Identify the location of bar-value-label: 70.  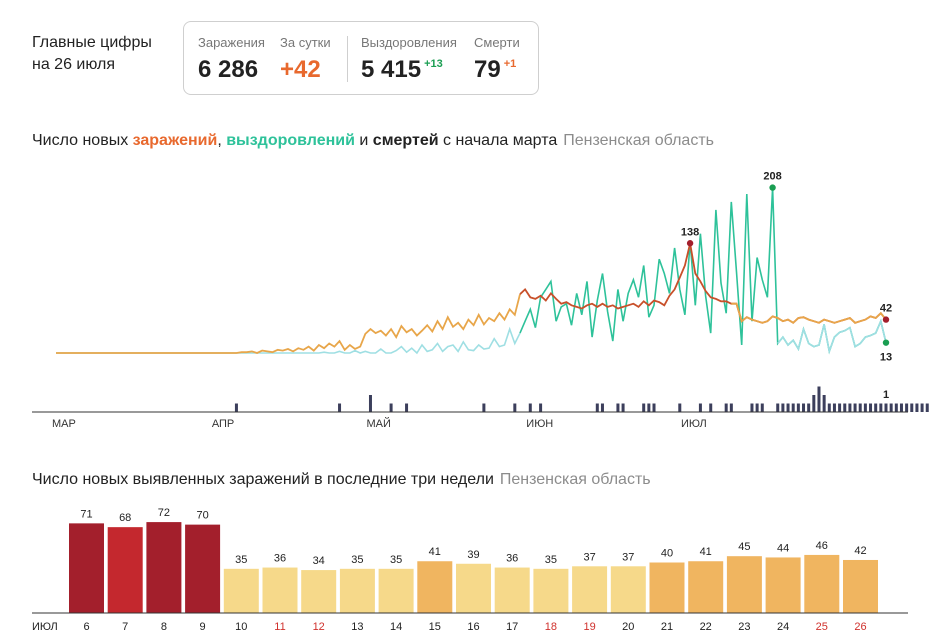
(202, 516).